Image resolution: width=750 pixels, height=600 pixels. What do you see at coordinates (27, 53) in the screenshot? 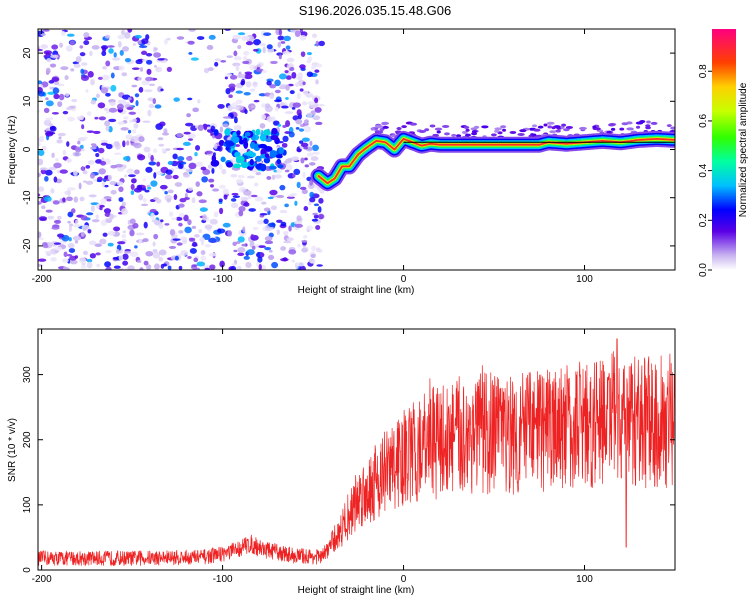
I see `y-tick-label: 20` at bounding box center [27, 53].